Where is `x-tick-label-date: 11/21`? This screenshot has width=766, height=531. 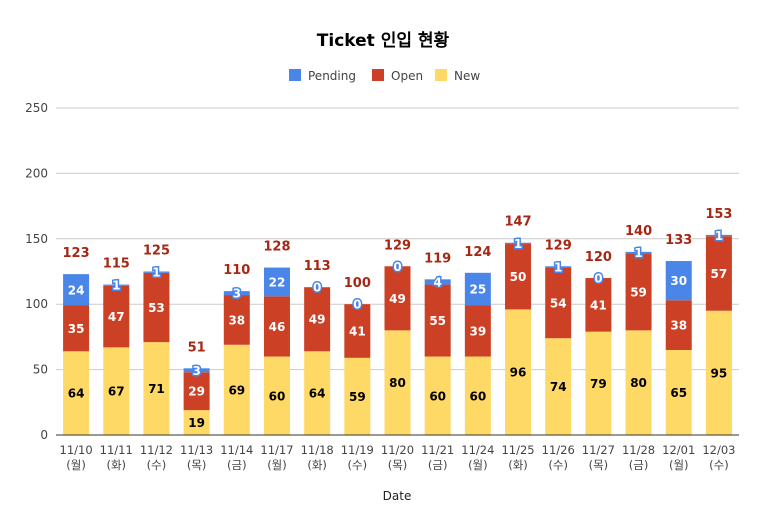 x-tick-label-date: 11/21 is located at coordinates (437, 450).